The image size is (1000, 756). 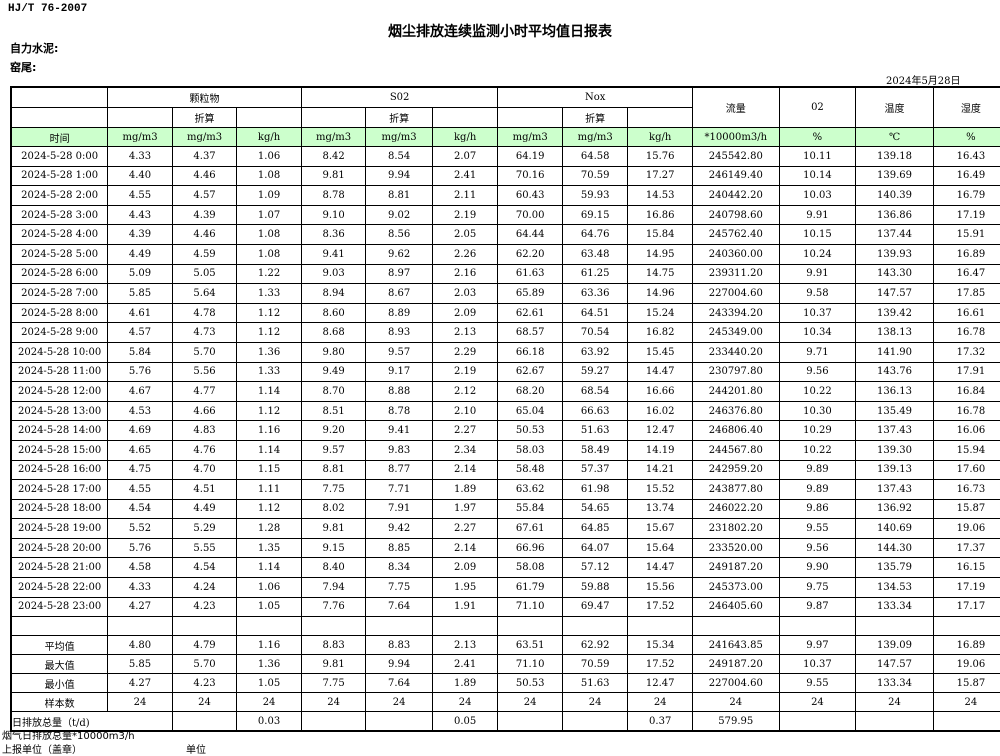 What do you see at coordinates (817, 528) in the screenshot?
I see `value-cell: 9.55` at bounding box center [817, 528].